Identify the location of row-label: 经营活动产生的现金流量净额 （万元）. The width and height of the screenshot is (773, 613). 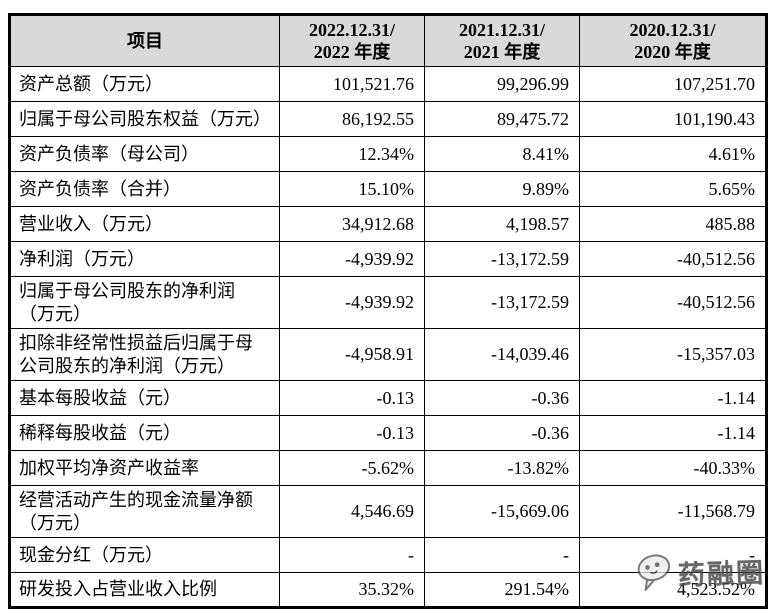
(144, 511).